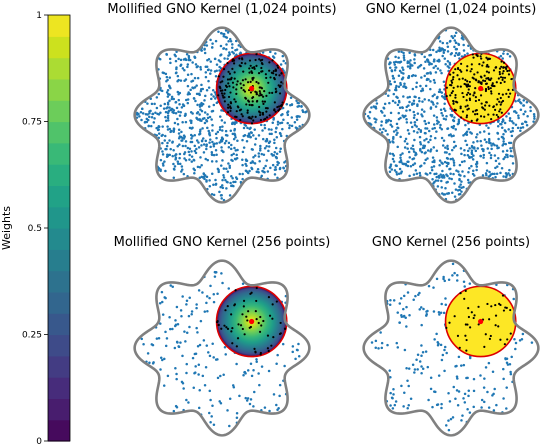  Describe the element at coordinates (480, 87) in the screenshot. I see `neighbor-points` at that location.